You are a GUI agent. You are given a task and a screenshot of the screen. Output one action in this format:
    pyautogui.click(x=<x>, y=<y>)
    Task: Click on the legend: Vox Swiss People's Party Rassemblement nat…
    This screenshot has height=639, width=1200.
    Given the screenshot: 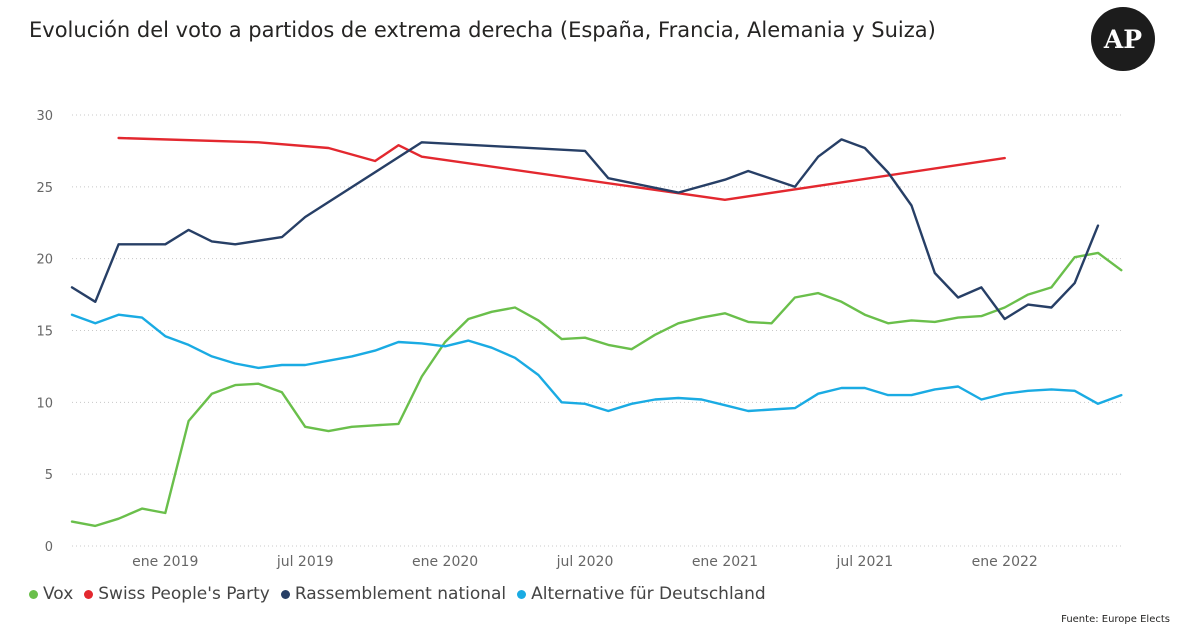 What is the action you would take?
    pyautogui.click(x=403, y=594)
    